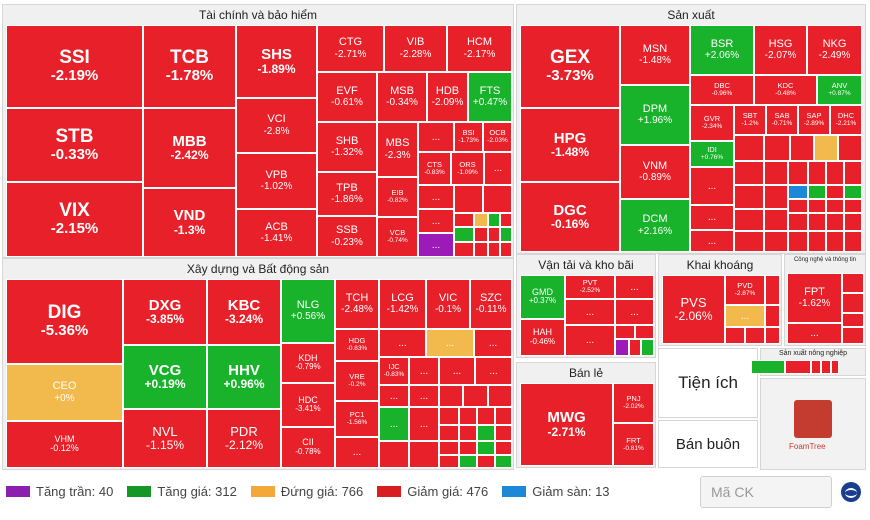 Image resolution: width=870 pixels, height=520 pixels. I want to click on tile-VCI: VCI -2.8%, so click(276, 125).